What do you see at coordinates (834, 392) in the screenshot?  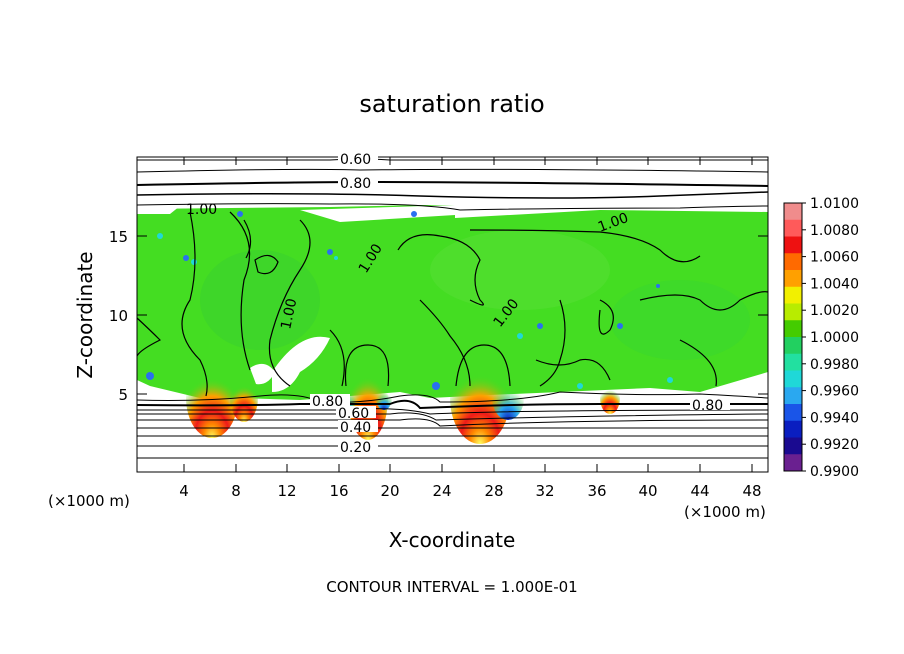 I see `colorbar-label: 0.9960` at bounding box center [834, 392].